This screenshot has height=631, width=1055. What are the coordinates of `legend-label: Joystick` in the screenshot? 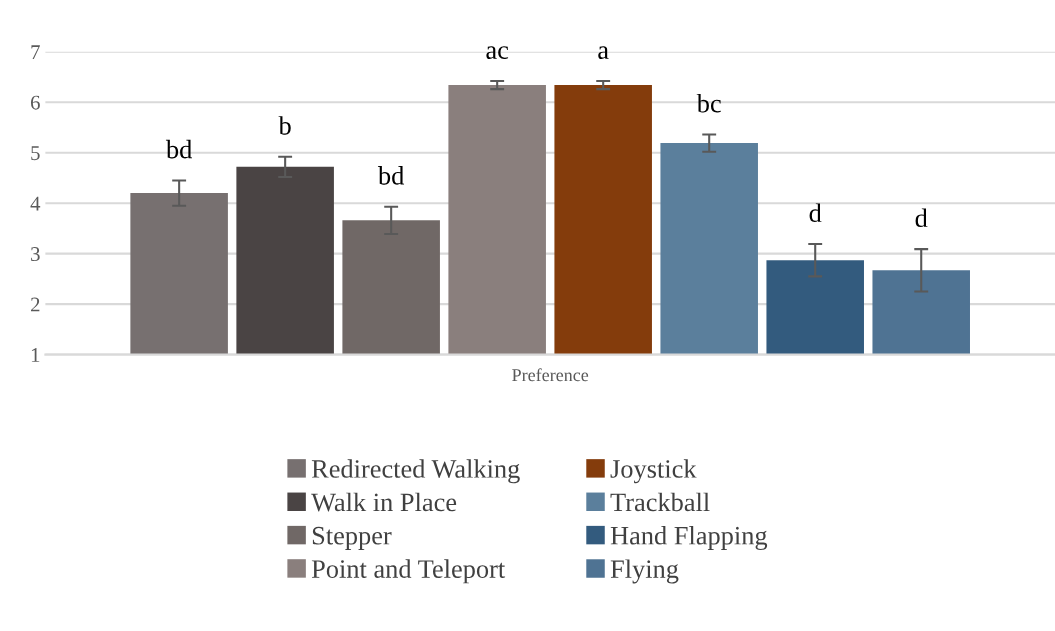 It's located at (653, 471).